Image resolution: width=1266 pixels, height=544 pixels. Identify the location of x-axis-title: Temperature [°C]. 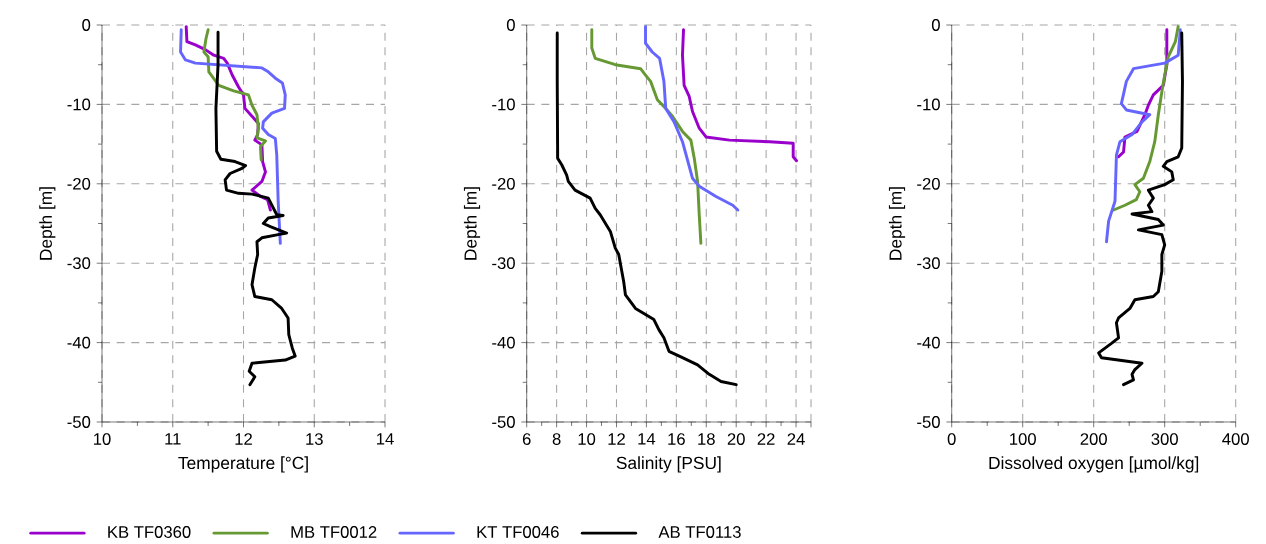
(243, 464).